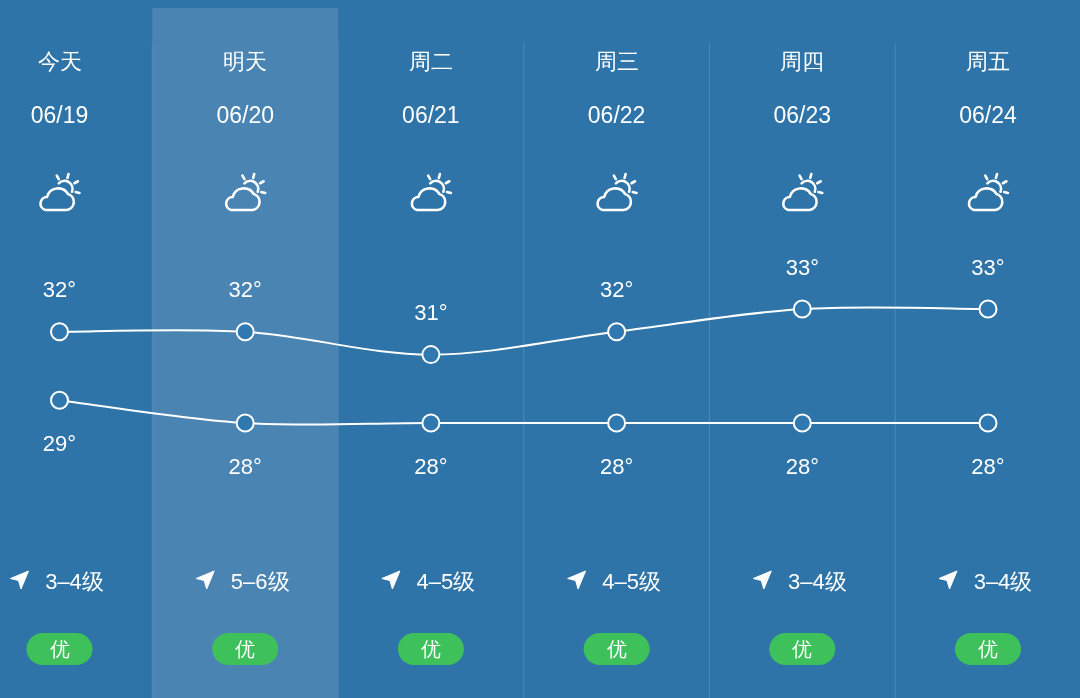 Image resolution: width=1080 pixels, height=698 pixels. I want to click on text: 06/21, so click(431, 115).